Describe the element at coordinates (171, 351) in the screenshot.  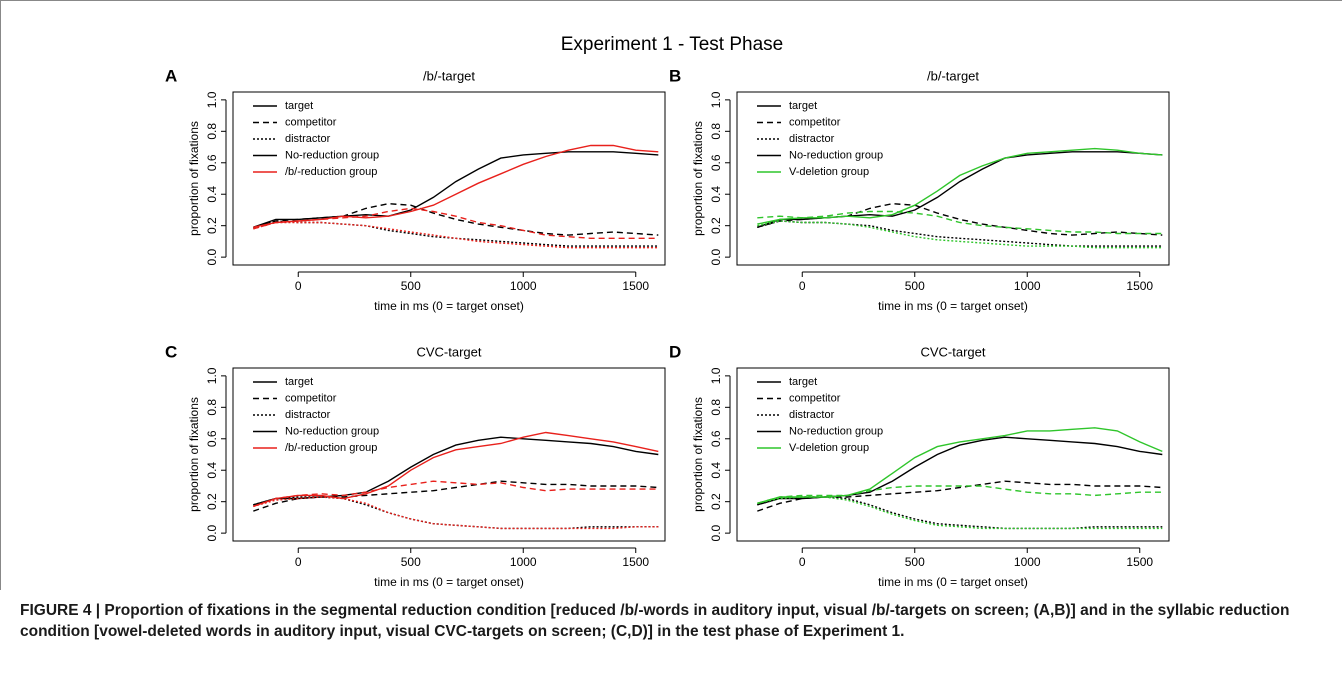
I see `panel-label: C` at that location.